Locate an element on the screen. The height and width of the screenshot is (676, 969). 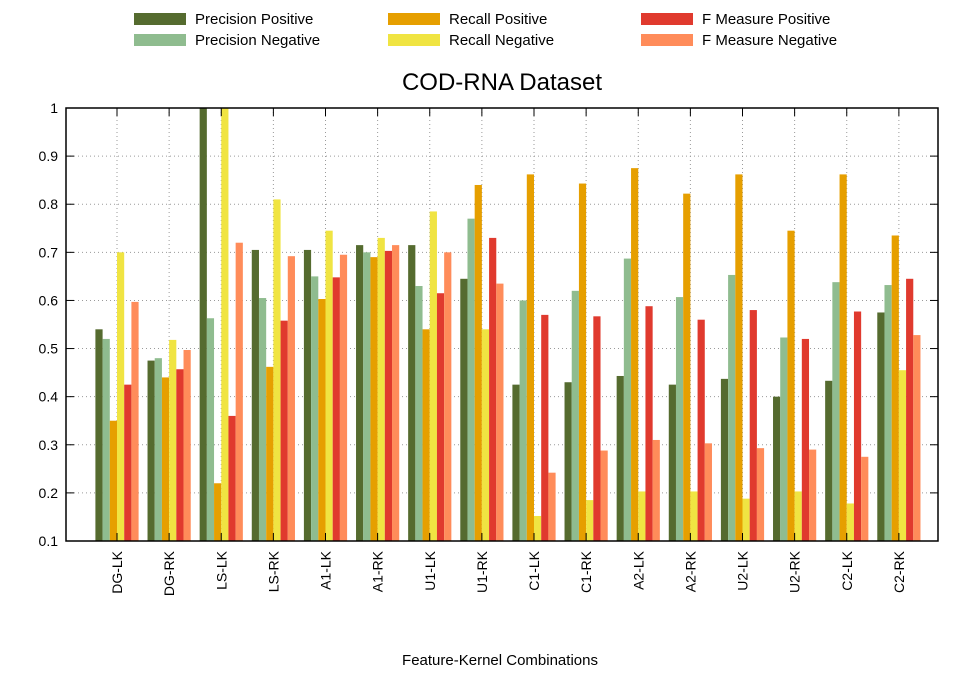
y-tick-label: 0.7 is located at coordinates (49, 252).